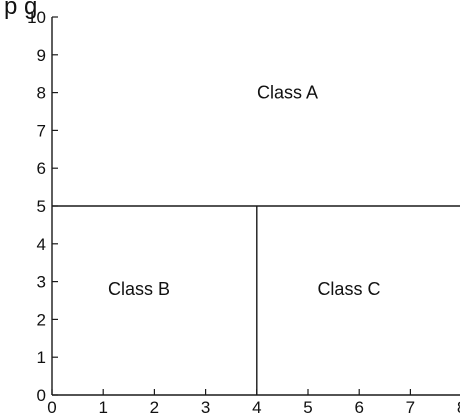 The image size is (460, 416). Describe the element at coordinates (102, 407) in the screenshot. I see `x-tick-label: 1` at that location.